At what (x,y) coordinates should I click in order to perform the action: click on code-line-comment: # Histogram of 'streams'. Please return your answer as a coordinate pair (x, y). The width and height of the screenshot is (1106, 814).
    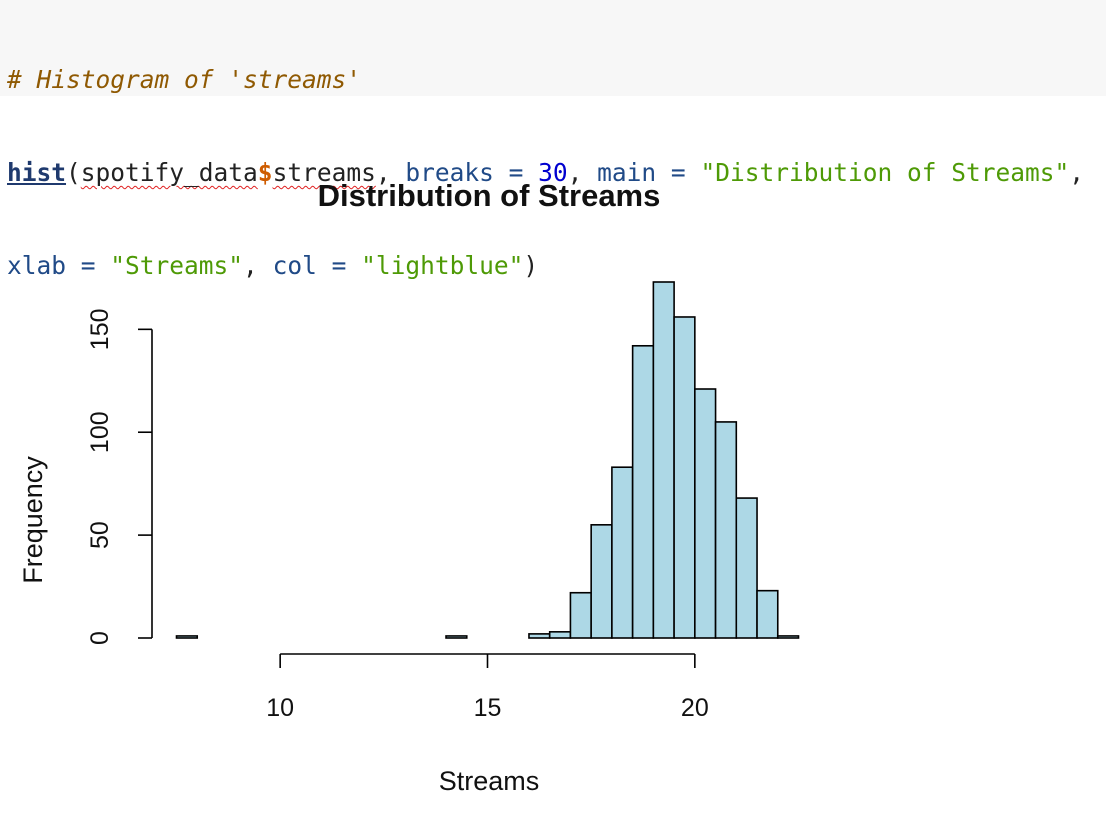
    Looking at the image, I should click on (556, 79).